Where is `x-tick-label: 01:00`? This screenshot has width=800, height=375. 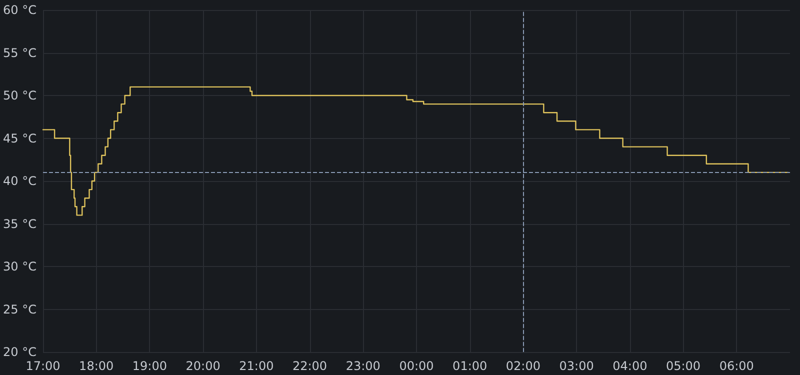 x-tick-label: 01:00 is located at coordinates (470, 366).